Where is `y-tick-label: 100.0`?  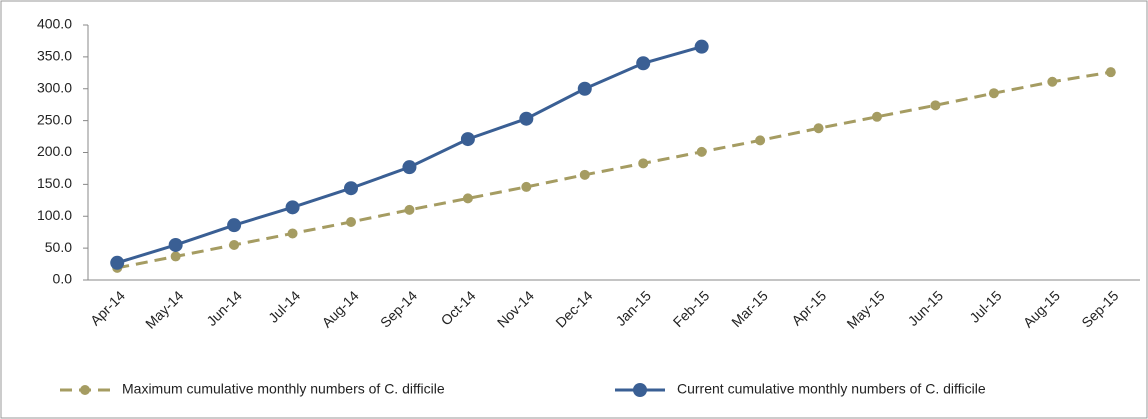
y-tick-label: 100.0 is located at coordinates (54, 215).